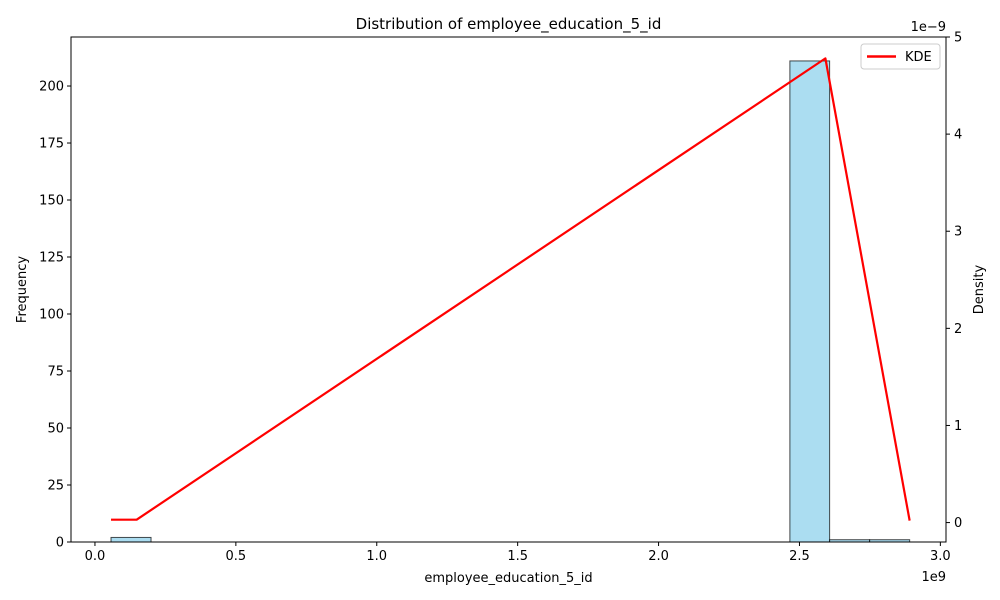 This screenshot has height=600, width=1000. Describe the element at coordinates (55, 372) in the screenshot. I see `y-tick-label: 75` at that location.